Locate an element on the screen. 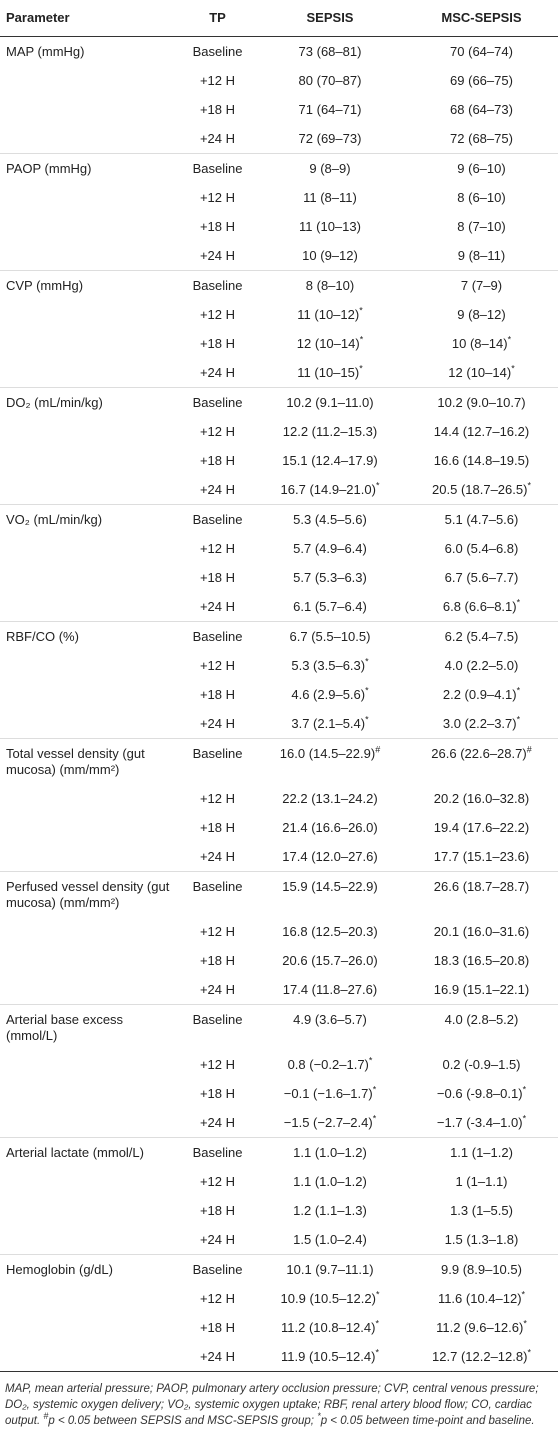  sepsis-cell: 11 (10–15)* is located at coordinates (330, 373).